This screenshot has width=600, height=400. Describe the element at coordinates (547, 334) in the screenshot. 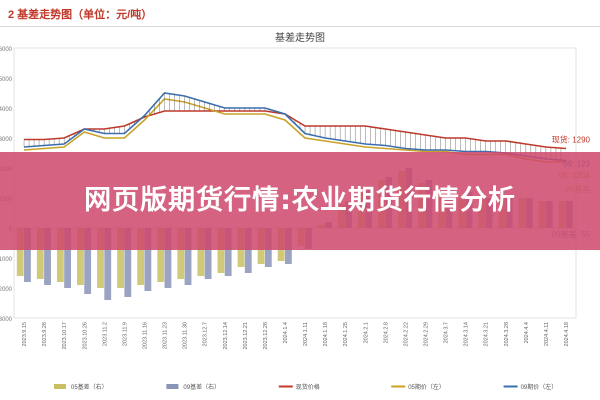

I see `x-tick-label: 2024.4.11` at that location.